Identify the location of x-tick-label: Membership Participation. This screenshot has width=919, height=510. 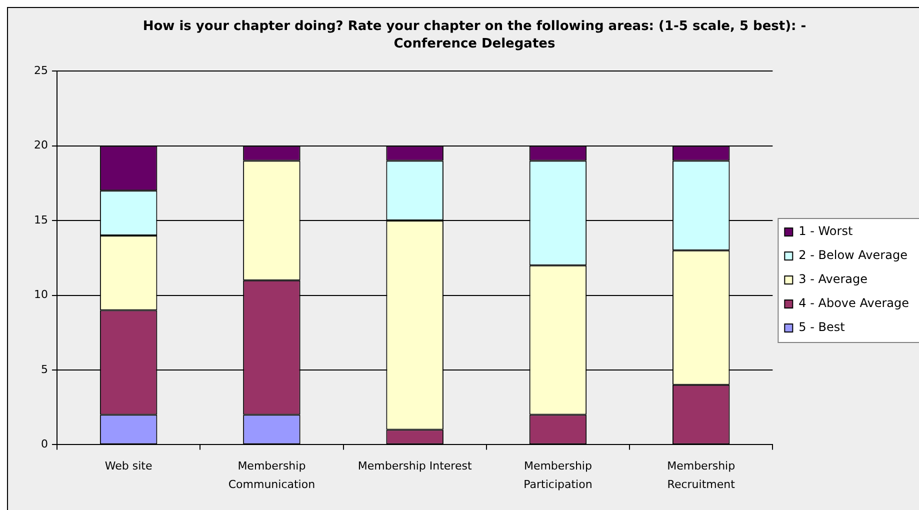
(558, 475).